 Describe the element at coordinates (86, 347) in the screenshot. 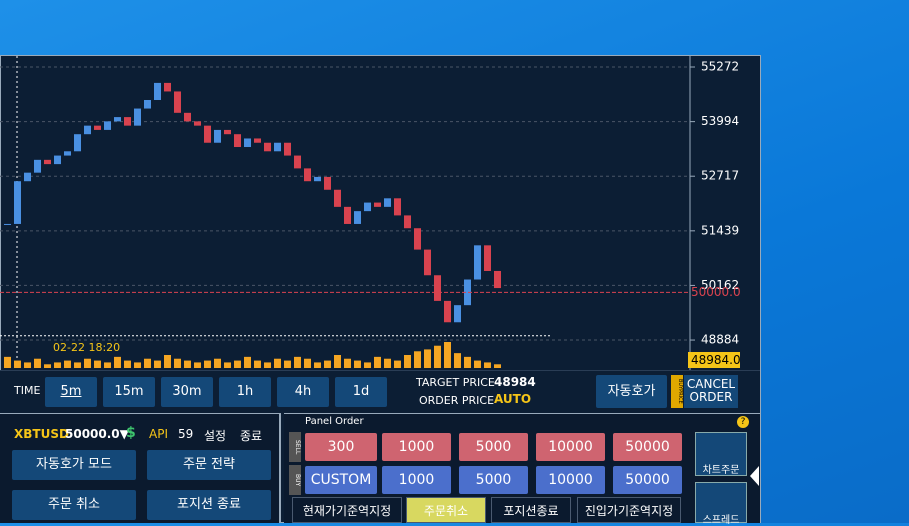

I see `time-label: 02-22 18:20` at that location.